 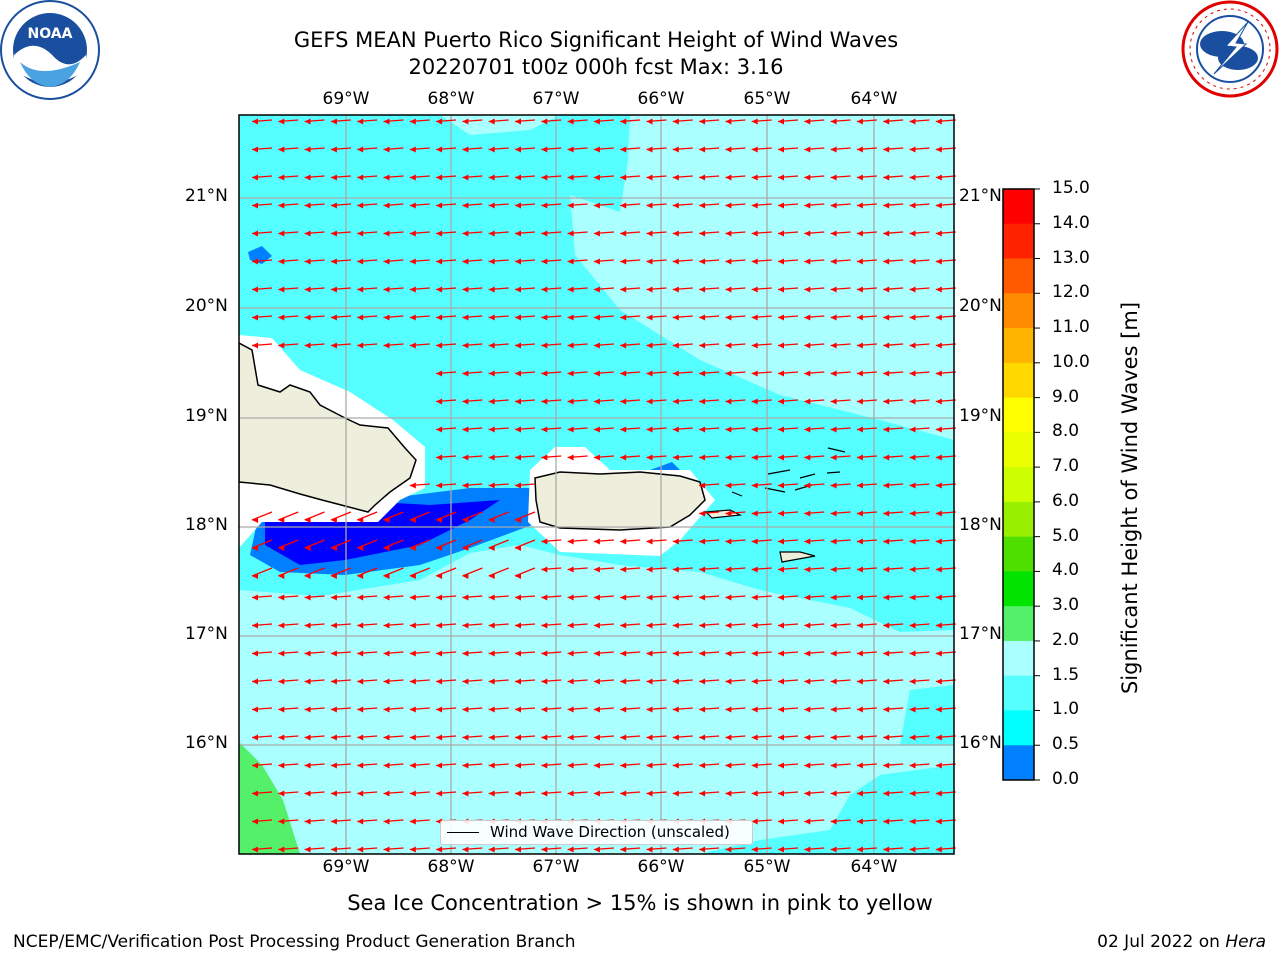 I want to click on lat-label-left-20n: 20°N, so click(x=206, y=306).